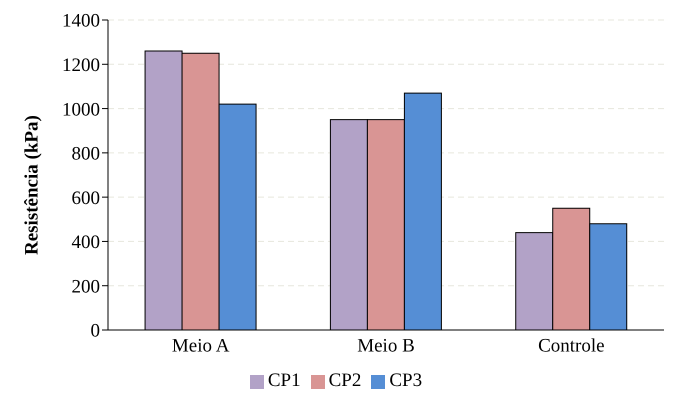 The height and width of the screenshot is (405, 682). I want to click on y-tick-label: 200, so click(86, 287).